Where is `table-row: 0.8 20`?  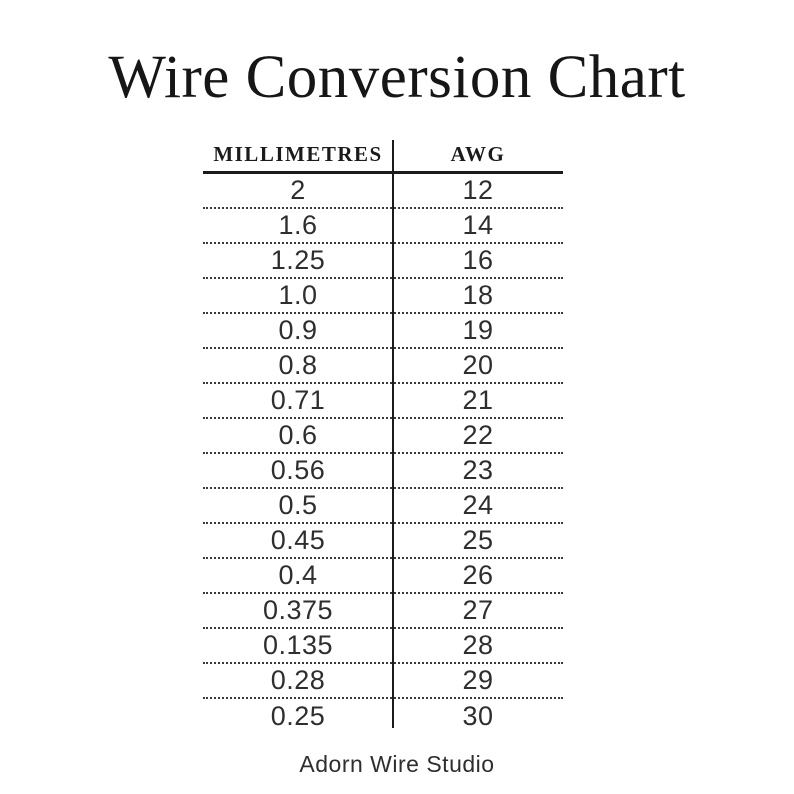
table-row: 0.8 20 is located at coordinates (383, 366).